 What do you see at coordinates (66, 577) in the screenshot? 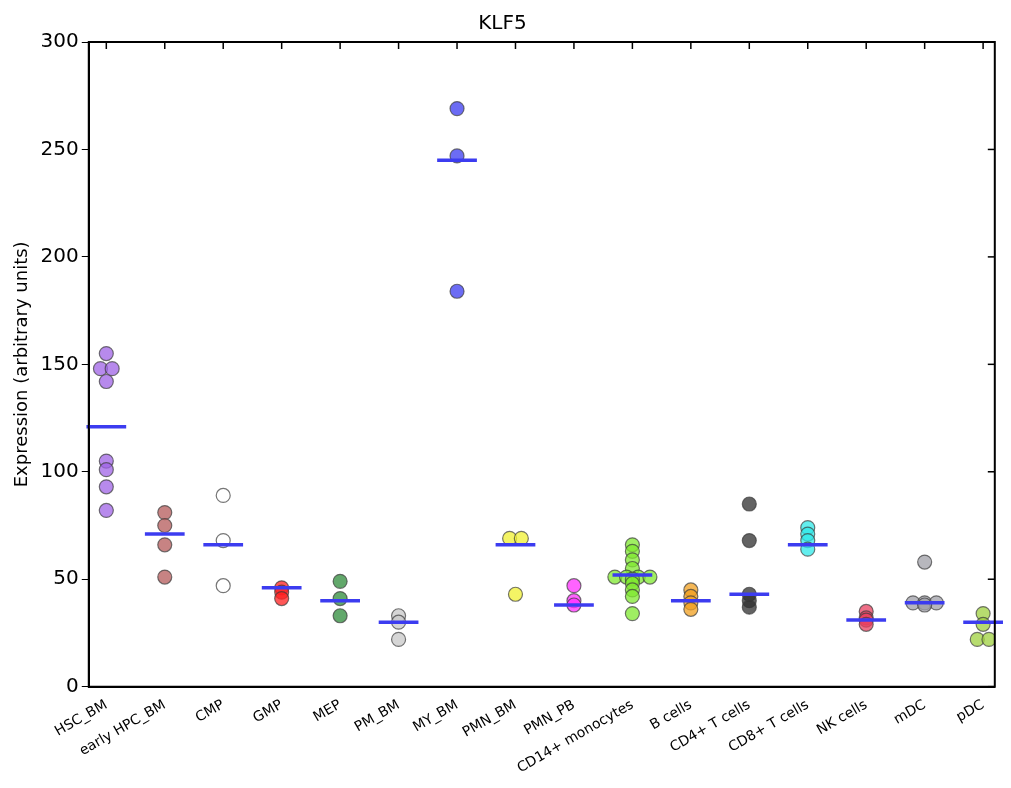
I see `y-tick-label: 50` at bounding box center [66, 577].